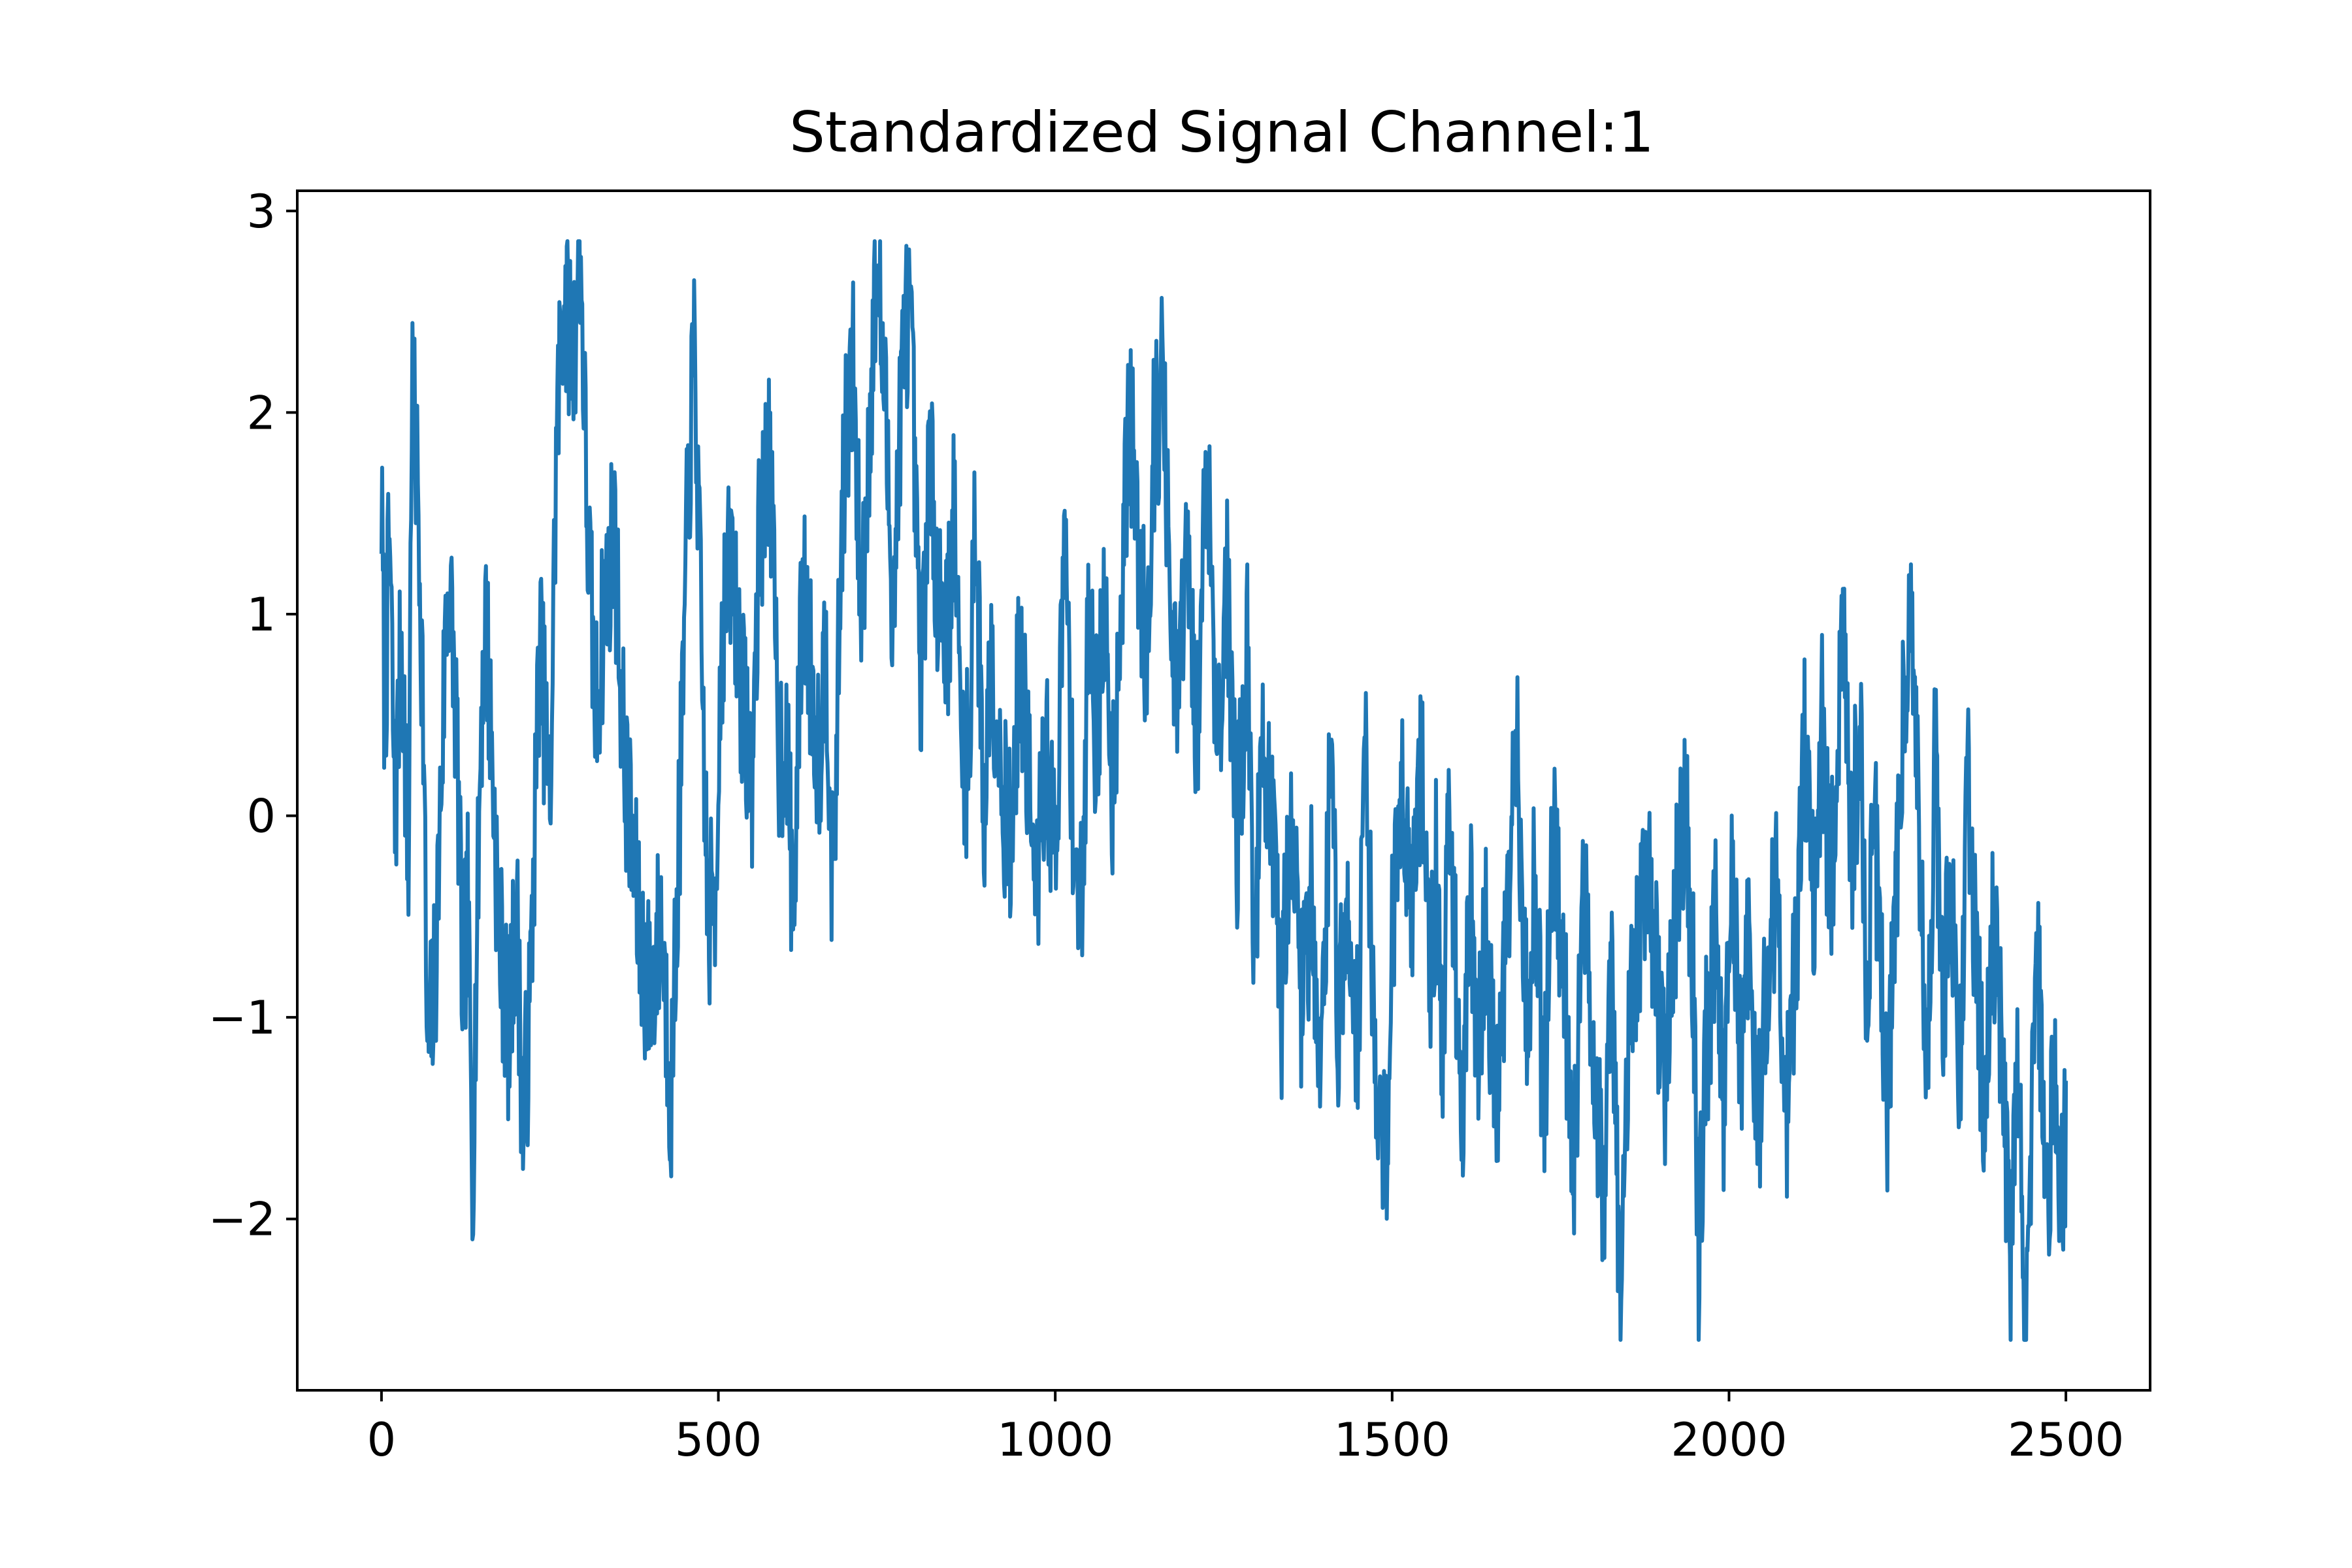  Describe the element at coordinates (718, 1440) in the screenshot. I see `x-tick-label: 500` at that location.